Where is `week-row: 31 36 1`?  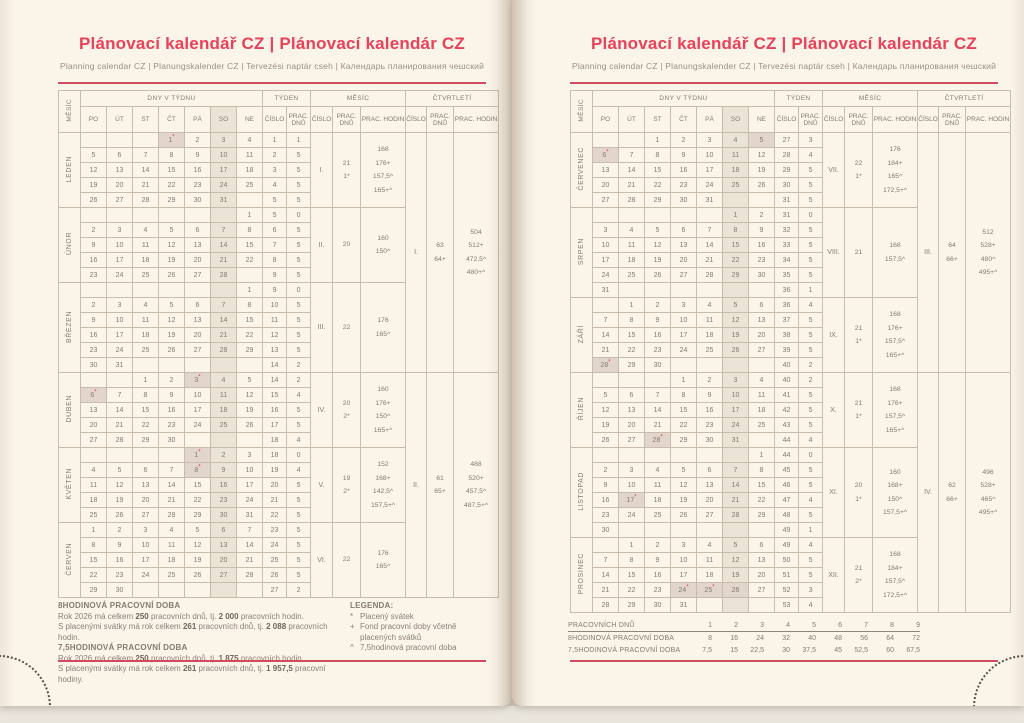 week-row: 31 36 1 is located at coordinates (791, 290).